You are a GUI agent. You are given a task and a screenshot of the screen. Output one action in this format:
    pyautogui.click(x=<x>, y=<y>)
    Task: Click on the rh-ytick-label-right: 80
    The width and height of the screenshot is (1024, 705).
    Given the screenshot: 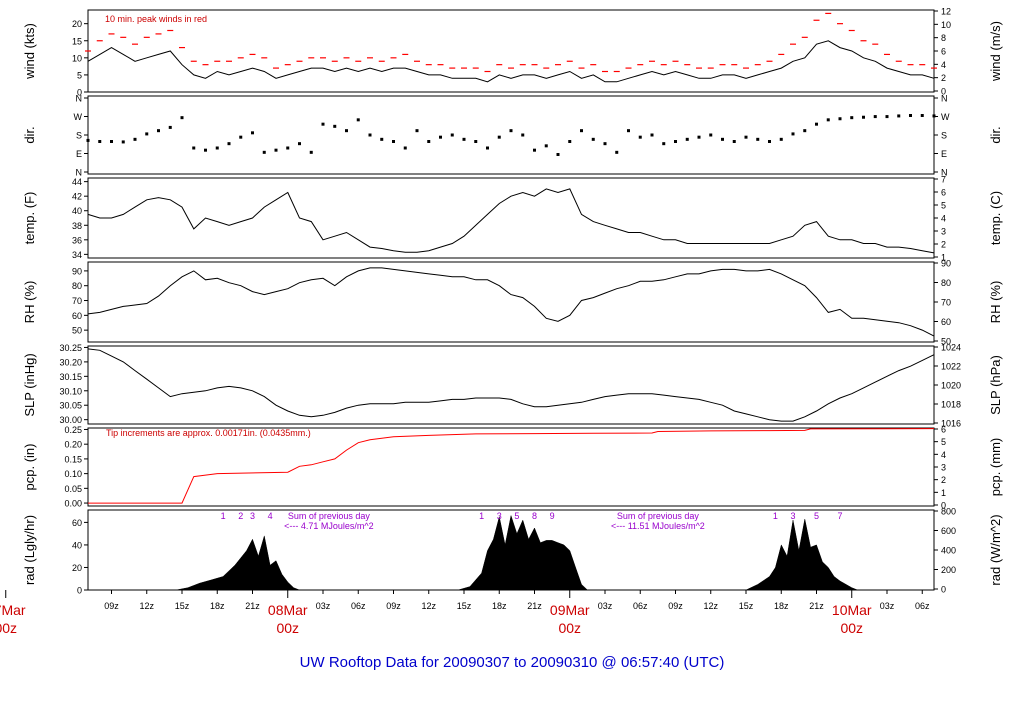 What is the action you would take?
    pyautogui.click(x=946, y=283)
    